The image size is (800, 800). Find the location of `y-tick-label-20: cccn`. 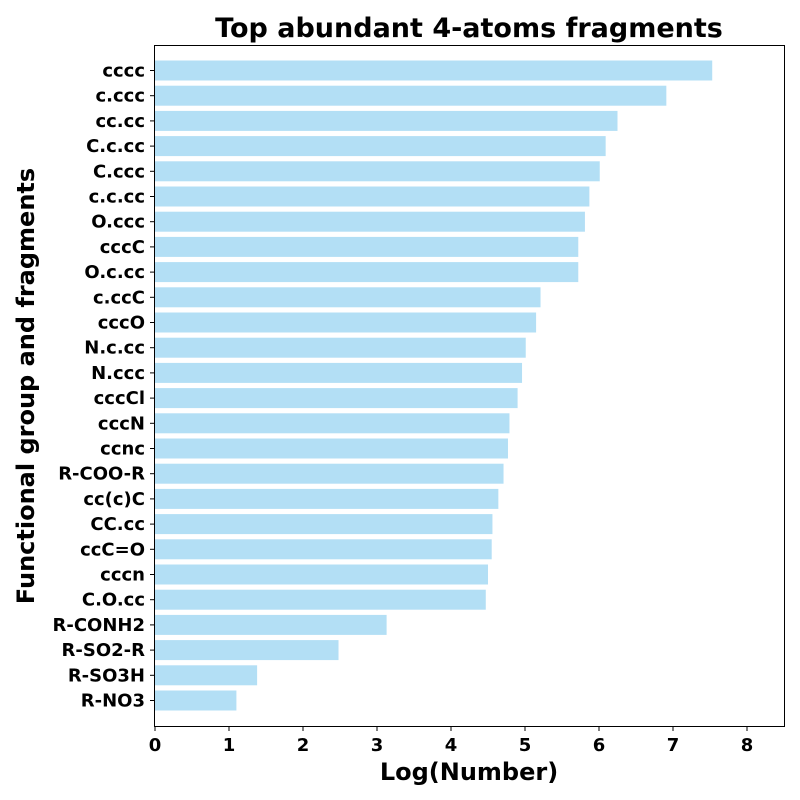

y-tick-label-20: cccn is located at coordinates (122, 575).